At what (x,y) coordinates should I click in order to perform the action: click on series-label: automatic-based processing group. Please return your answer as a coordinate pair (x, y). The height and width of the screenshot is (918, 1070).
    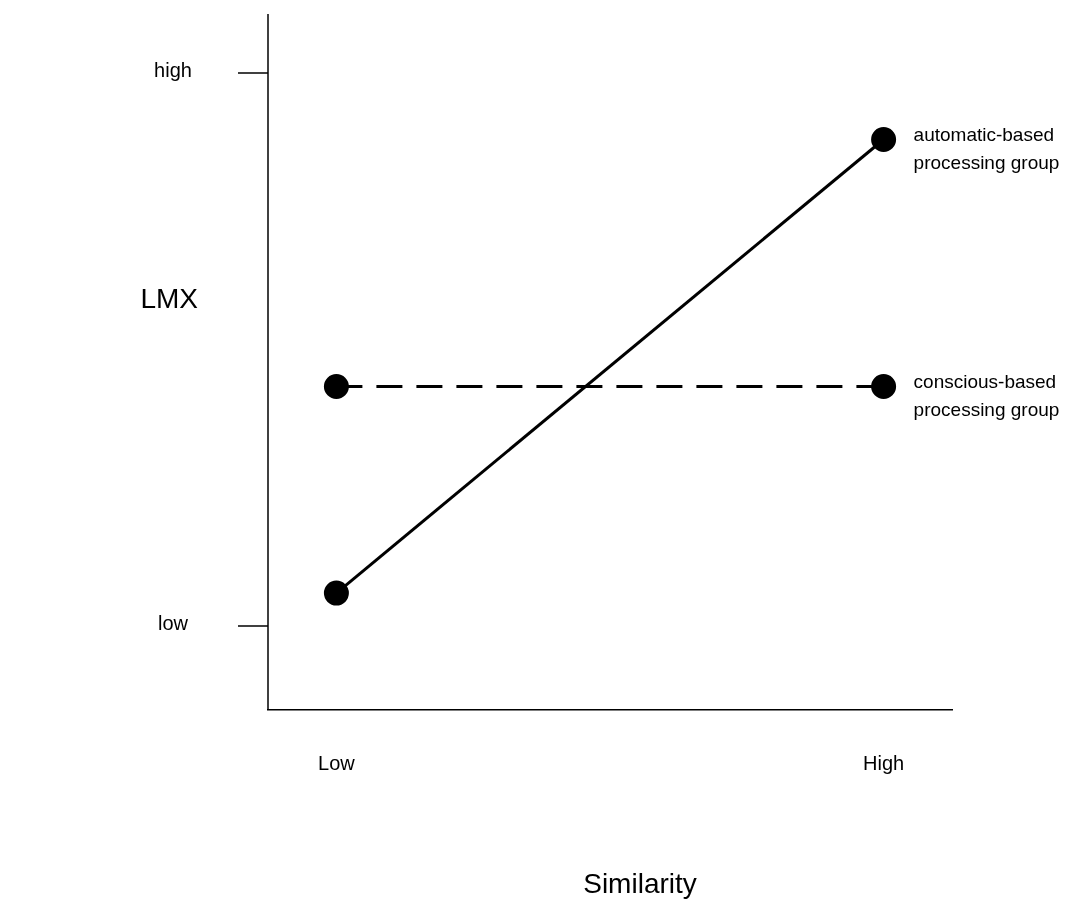
    Looking at the image, I should click on (986, 148).